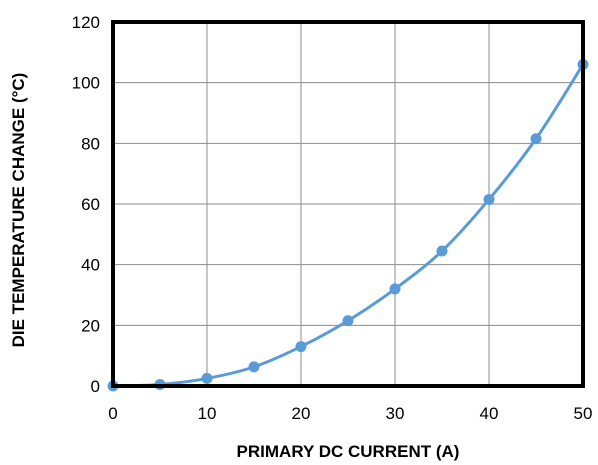  Describe the element at coordinates (95, 386) in the screenshot. I see `y-tick-label: 0` at that location.